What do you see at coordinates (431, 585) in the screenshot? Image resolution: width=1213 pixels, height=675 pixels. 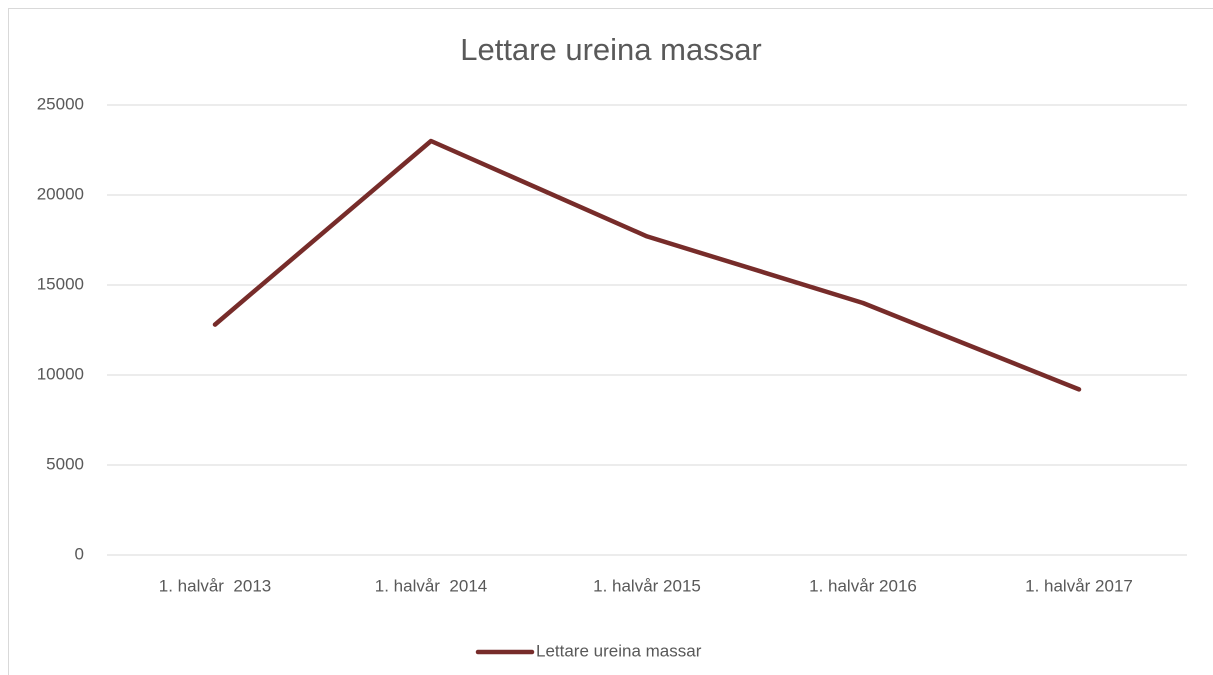 I see `x-tick-label: 1. halvår 2014` at bounding box center [431, 585].